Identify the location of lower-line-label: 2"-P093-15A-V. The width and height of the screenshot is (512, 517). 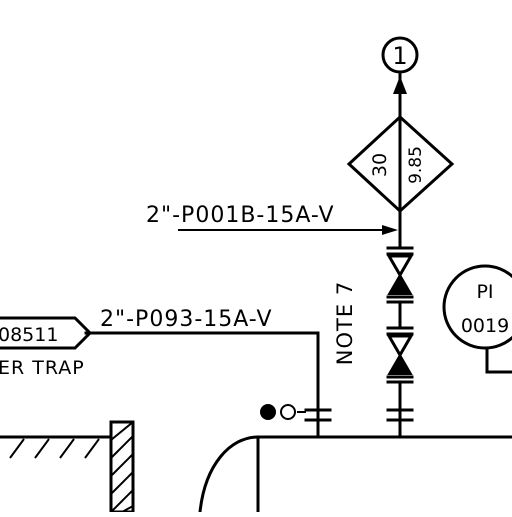
(186, 319).